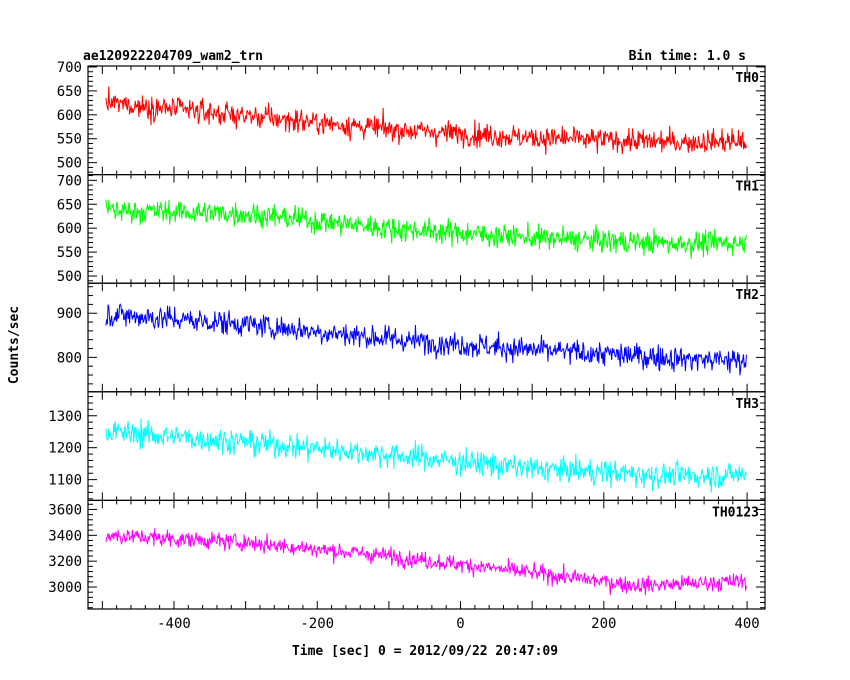 The image size is (850, 680). What do you see at coordinates (748, 78) in the screenshot?
I see `panel-label-th0: TH0` at bounding box center [748, 78].